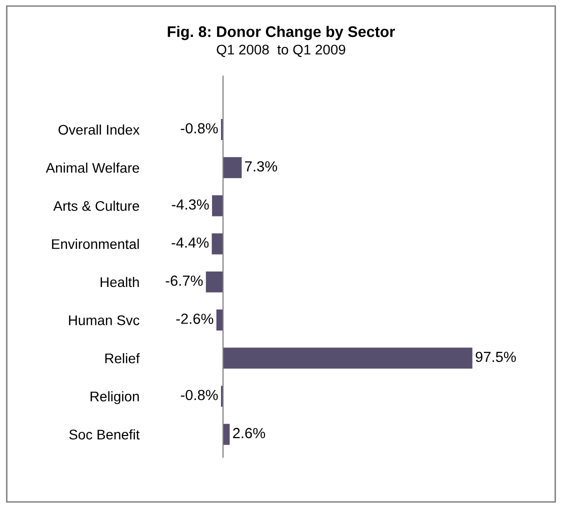 The height and width of the screenshot is (508, 562). What do you see at coordinates (195, 319) in the screenshot?
I see `data-label: -2.6%` at bounding box center [195, 319].